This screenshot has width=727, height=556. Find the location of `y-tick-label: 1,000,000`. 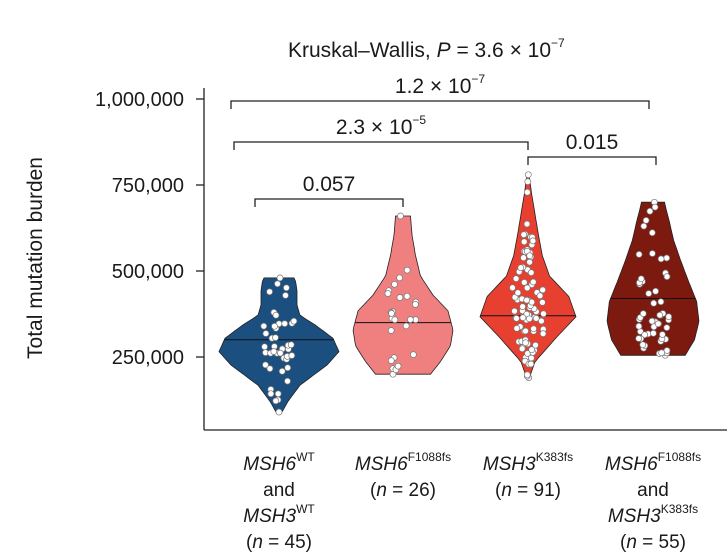

y-tick-label: 1,000,000 is located at coordinates (139, 100).